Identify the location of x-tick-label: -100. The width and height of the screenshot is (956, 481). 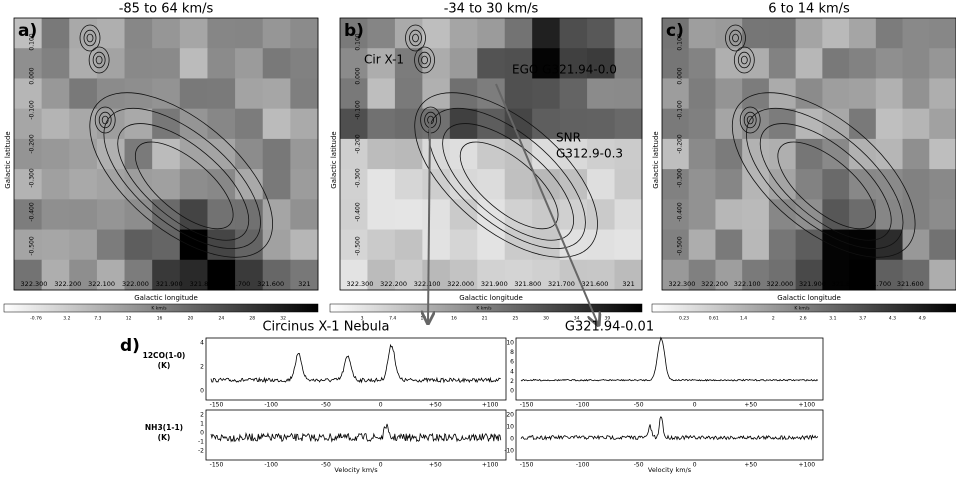
(583, 405).